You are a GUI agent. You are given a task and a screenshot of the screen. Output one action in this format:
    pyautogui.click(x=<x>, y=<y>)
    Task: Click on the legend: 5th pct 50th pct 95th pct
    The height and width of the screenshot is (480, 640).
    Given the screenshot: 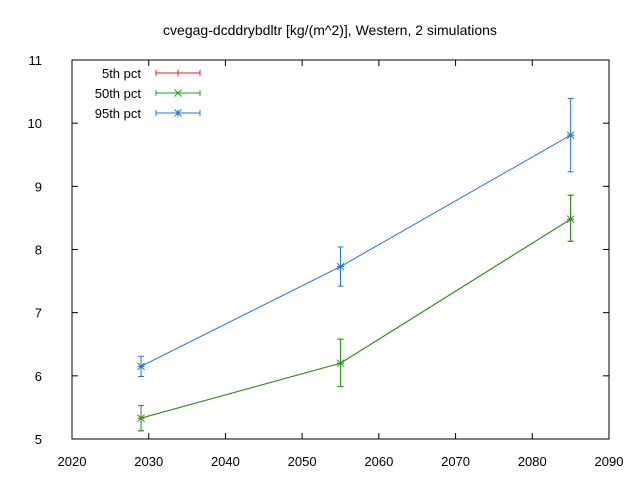 What is the action you would take?
    pyautogui.click(x=148, y=93)
    